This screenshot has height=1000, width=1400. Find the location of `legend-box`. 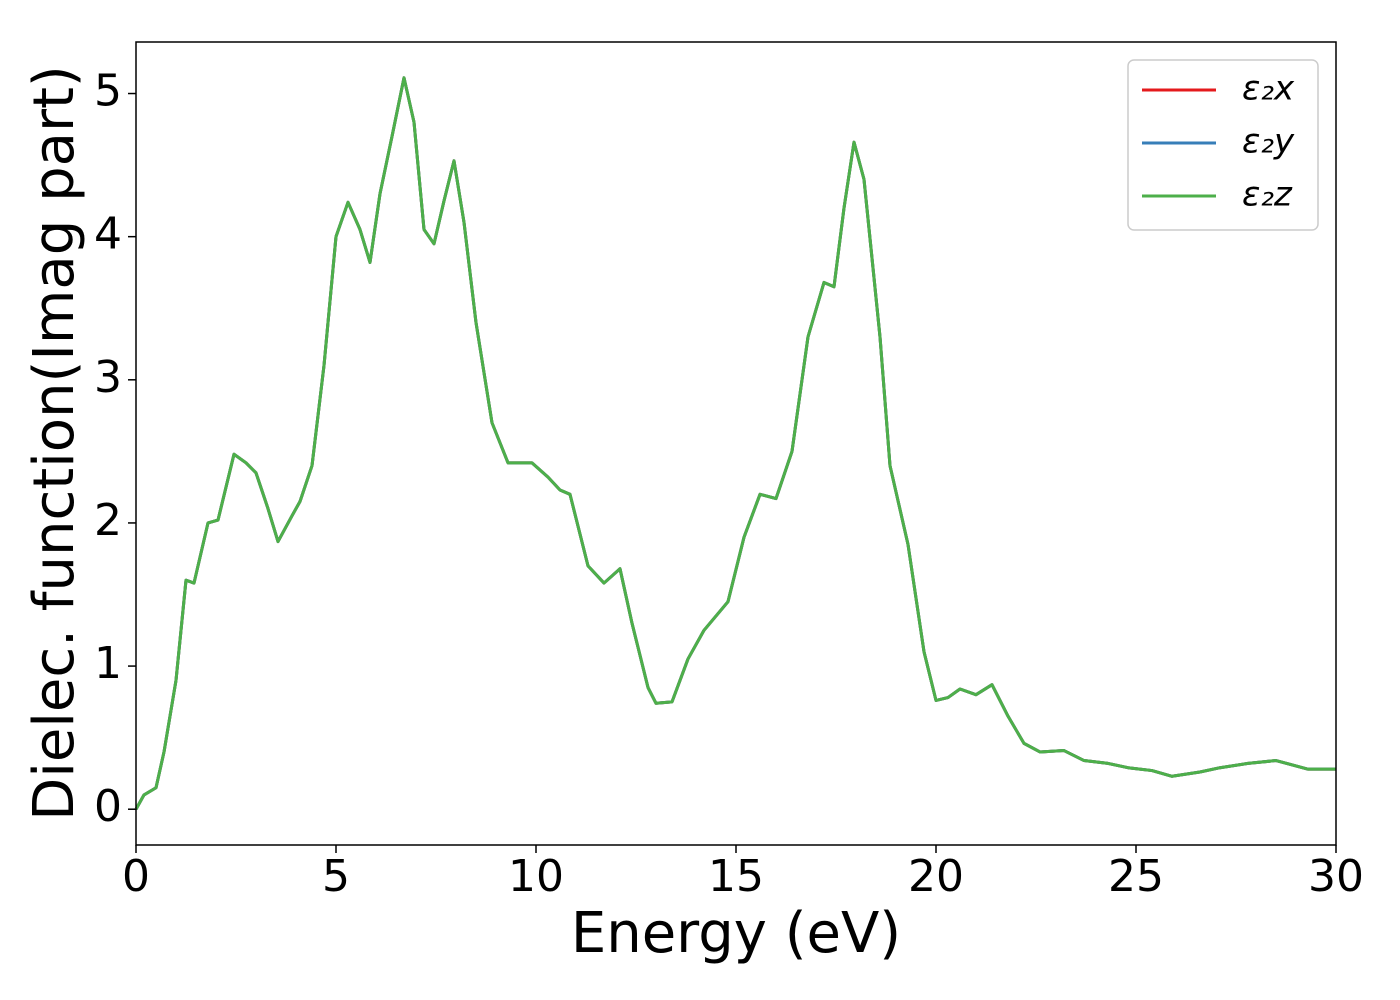

legend-box is located at coordinates (1223, 145).